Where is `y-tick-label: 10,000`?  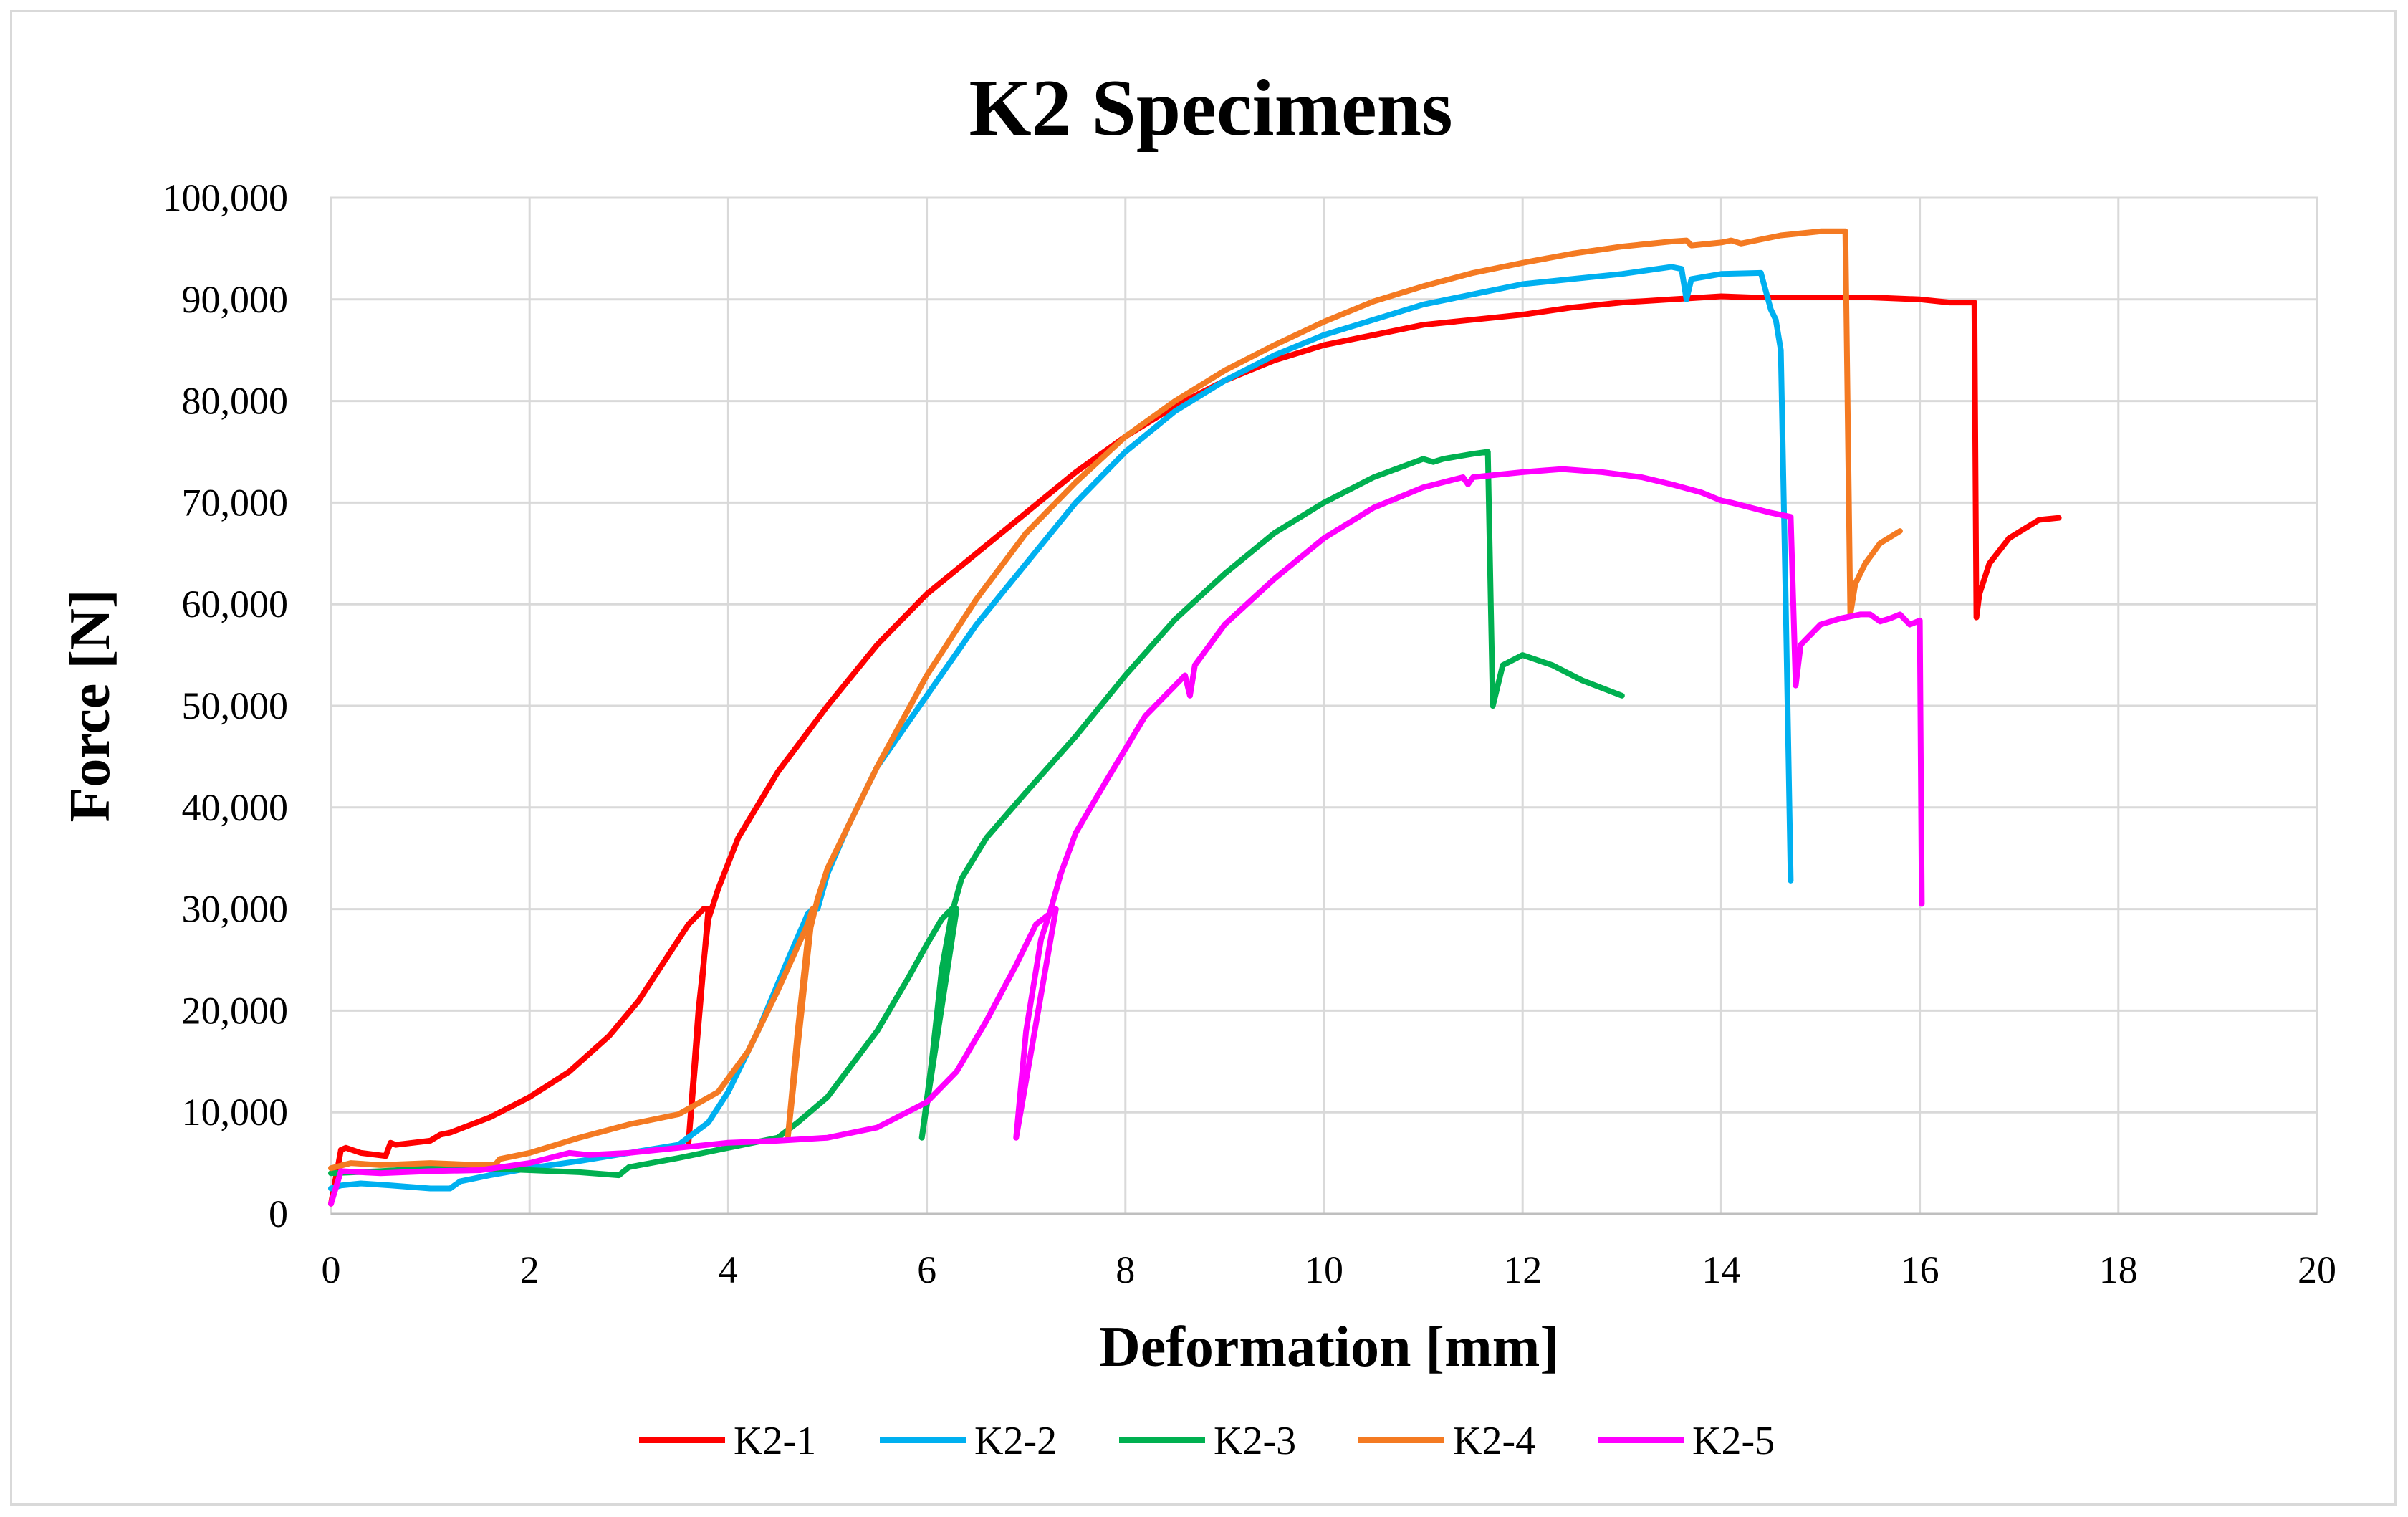
y-tick-label: 10,000 is located at coordinates (235, 1112).